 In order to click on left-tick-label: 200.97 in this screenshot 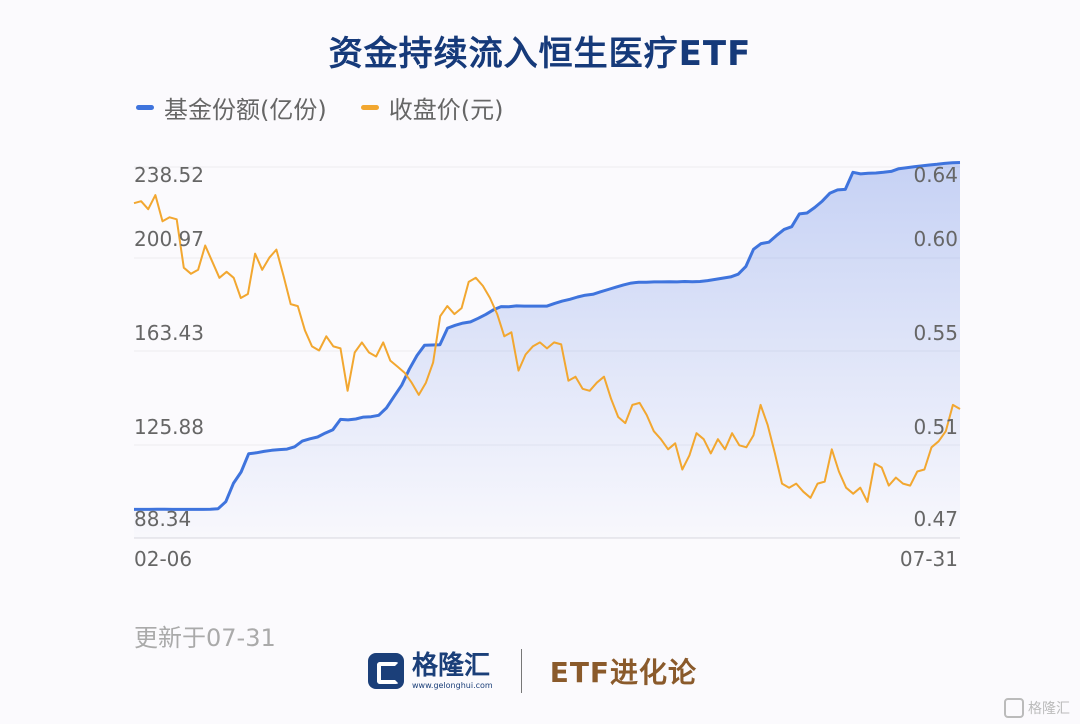, I will do `click(169, 239)`.